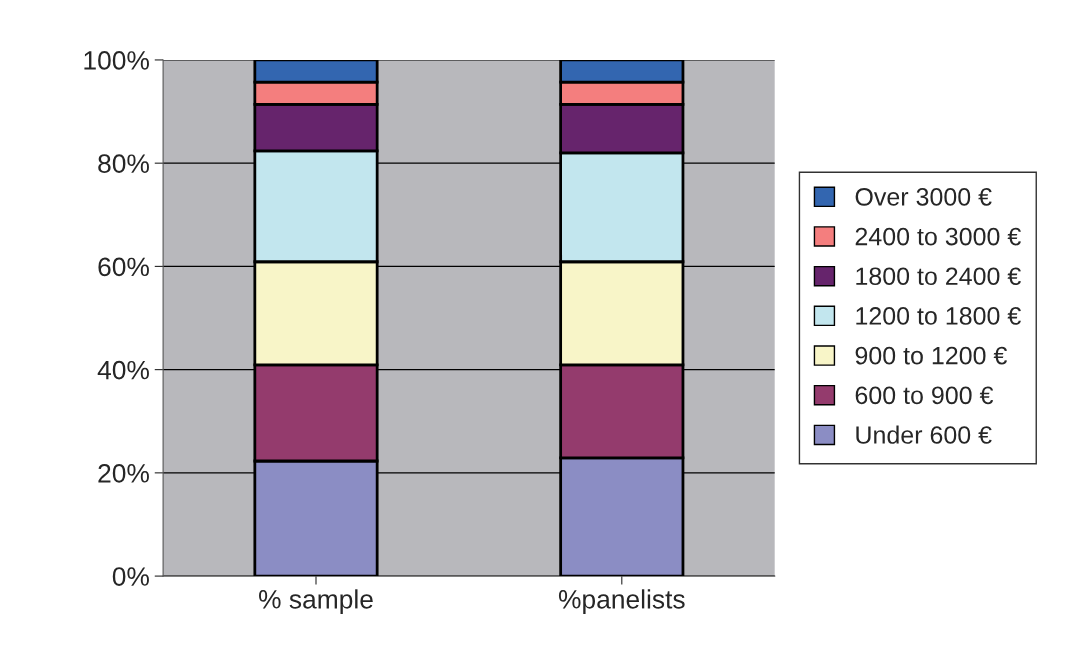 The width and height of the screenshot is (1073, 666). I want to click on legend-label: 1200 to 1800 €, so click(938, 316).